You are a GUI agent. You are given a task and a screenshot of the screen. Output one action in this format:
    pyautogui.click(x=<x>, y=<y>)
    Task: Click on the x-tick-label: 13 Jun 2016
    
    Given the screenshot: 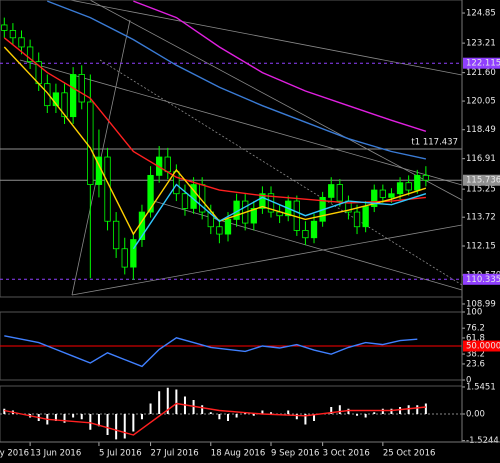 What is the action you would take?
    pyautogui.click(x=55, y=454)
    